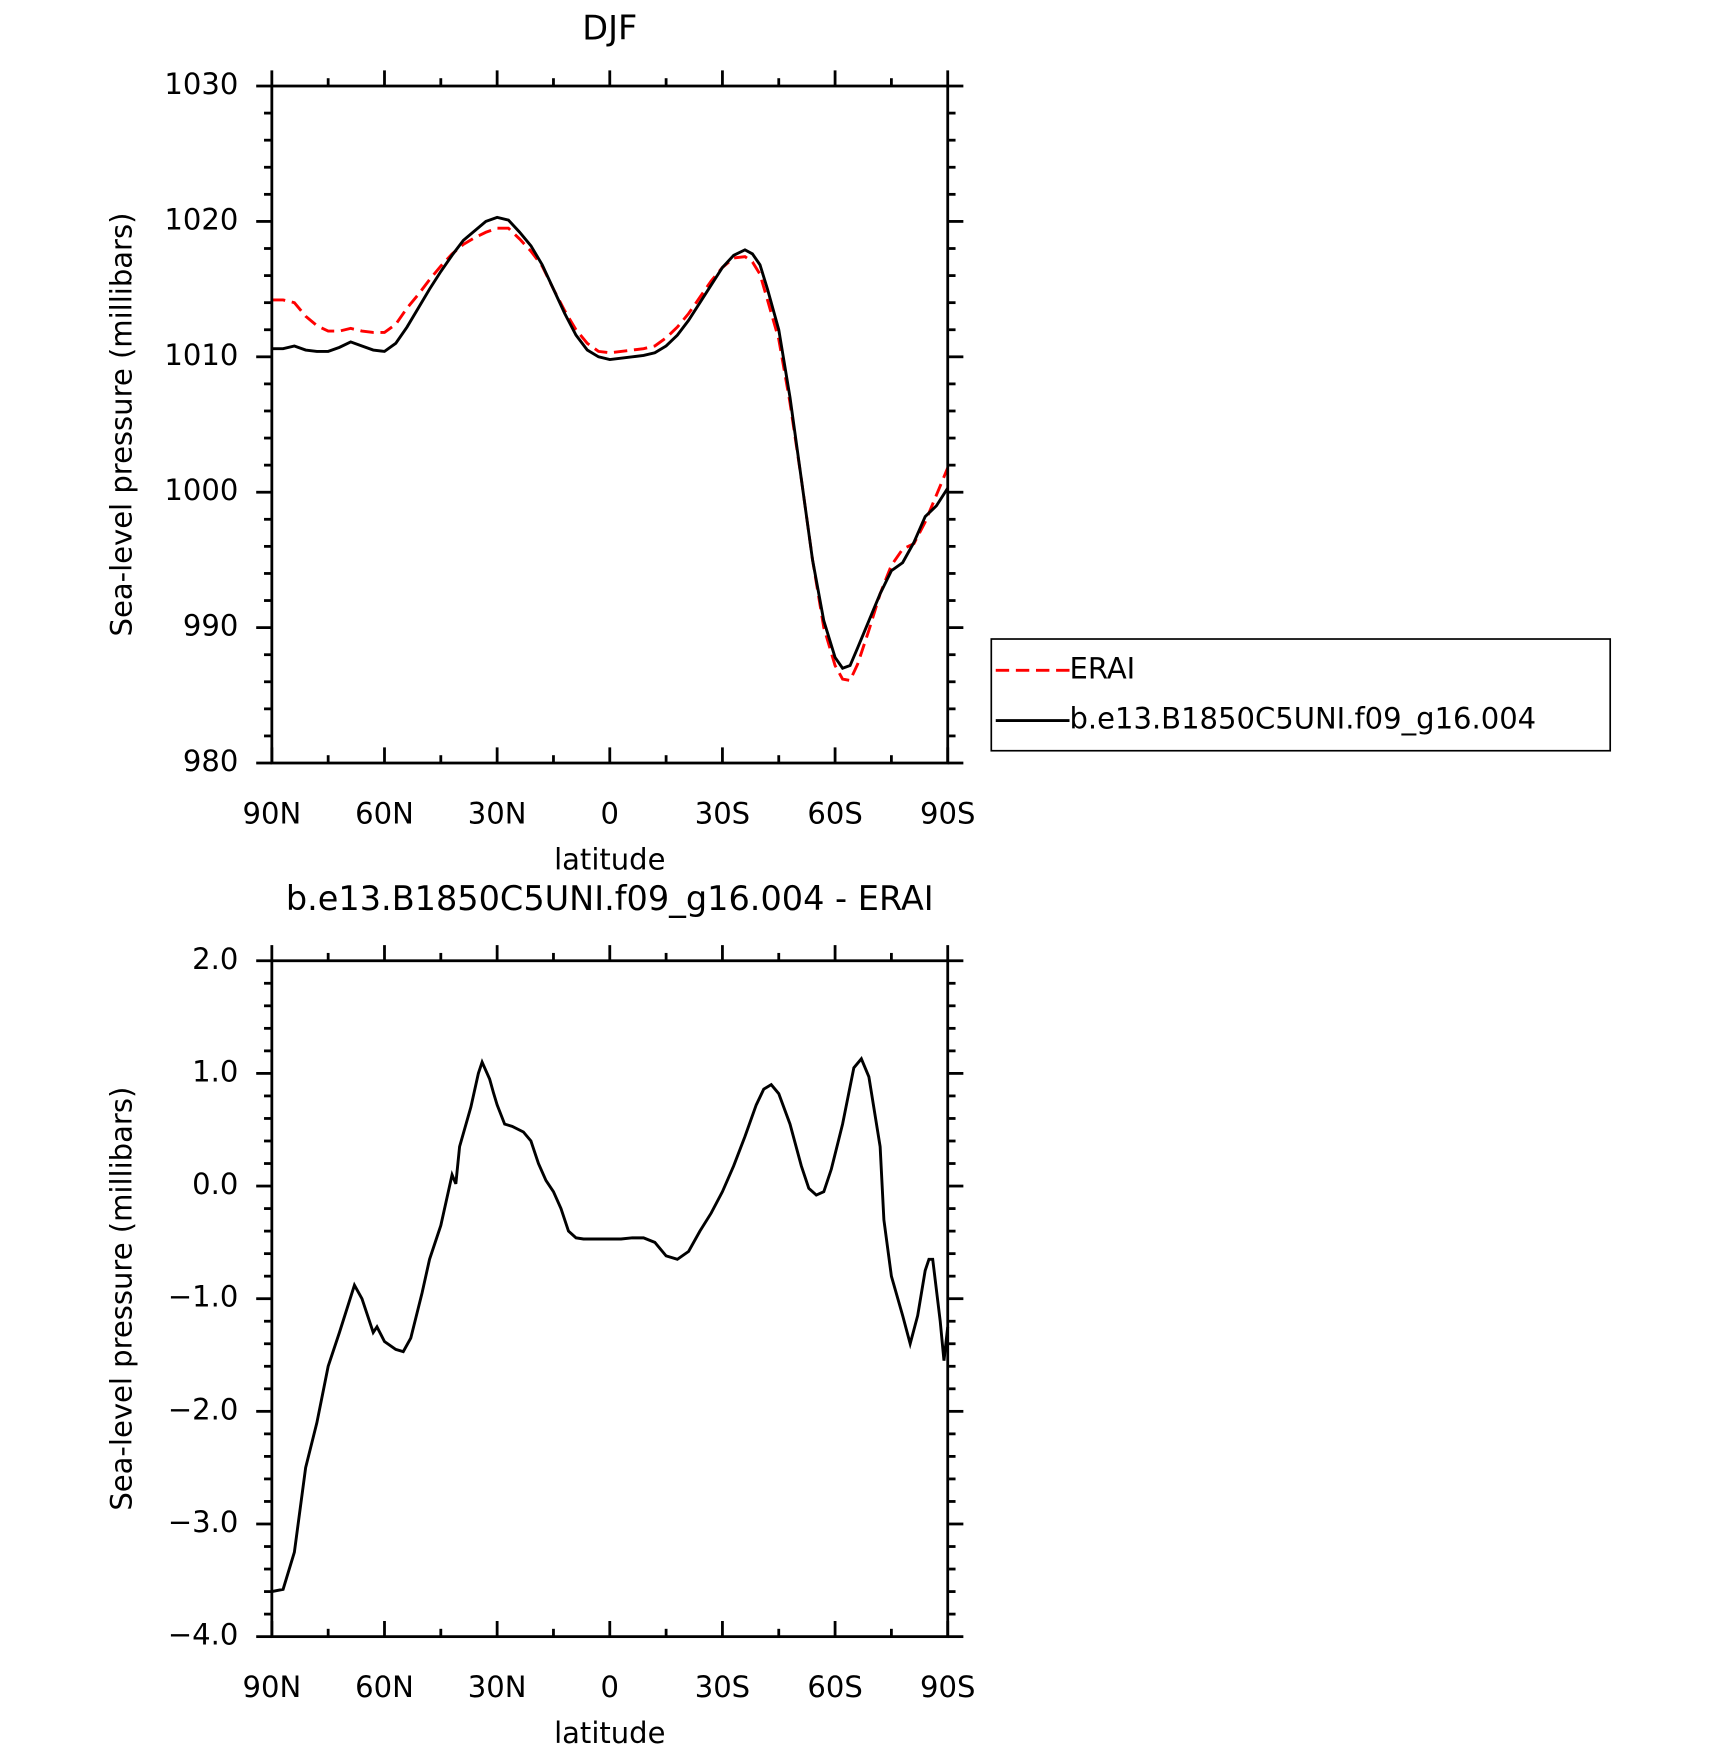 The image size is (1710, 1745). What do you see at coordinates (210, 626) in the screenshot?
I see `y-tick-label: 990` at bounding box center [210, 626].